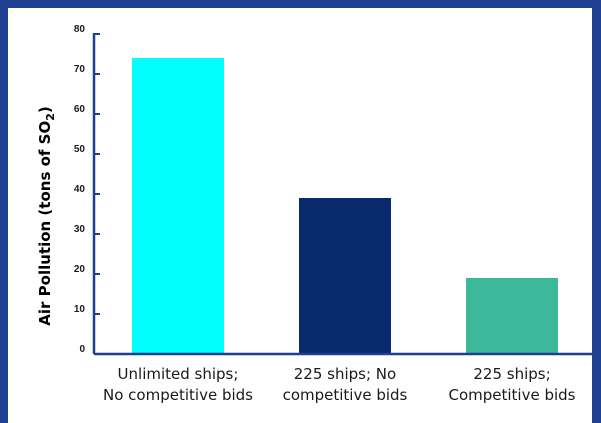 Image resolution: width=601 pixels, height=423 pixels. What do you see at coordinates (178, 395) in the screenshot?
I see `x-category-label: No competitive bids` at bounding box center [178, 395].